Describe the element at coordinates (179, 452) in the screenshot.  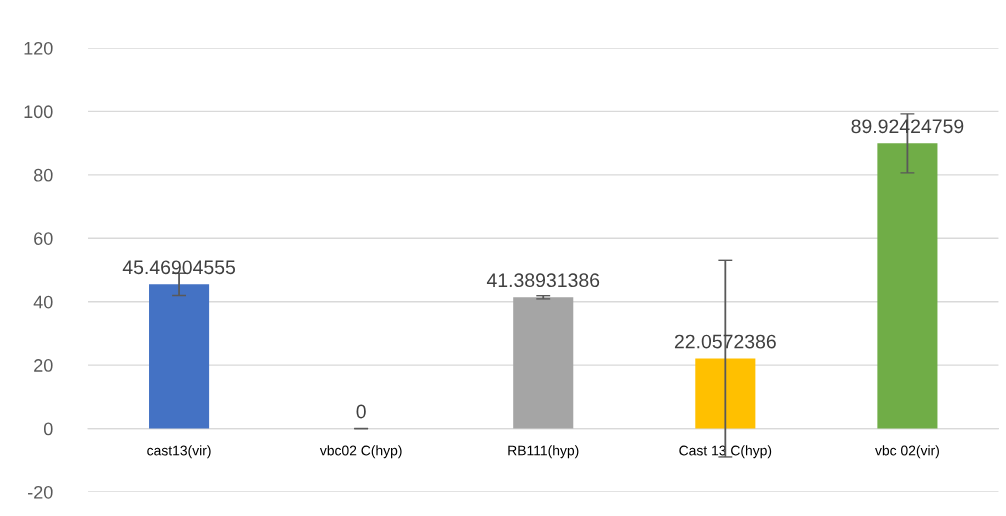
I see `x-tick-label: cast13(vir)` at that location.